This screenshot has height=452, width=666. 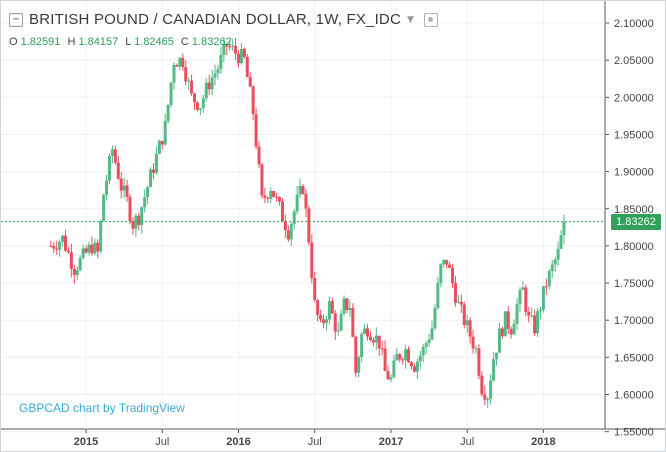 I want to click on minus-box-icon: −, so click(x=16, y=19).